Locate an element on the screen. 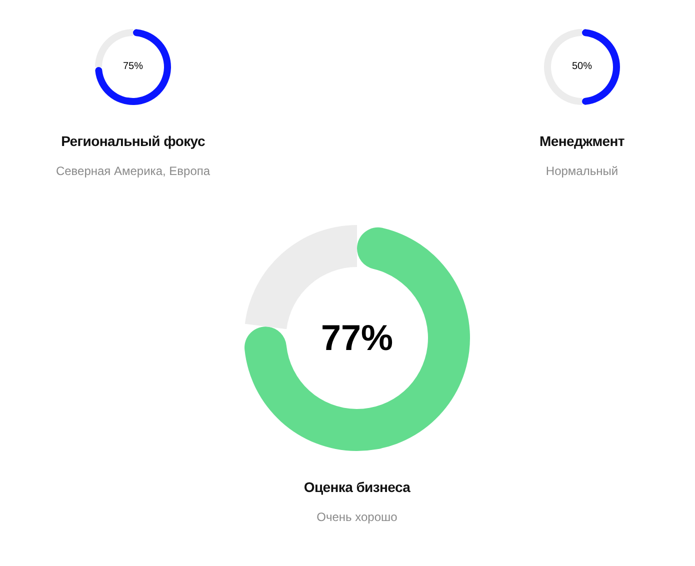 The height and width of the screenshot is (566, 695). text: Региональный фокус is located at coordinates (133, 141).